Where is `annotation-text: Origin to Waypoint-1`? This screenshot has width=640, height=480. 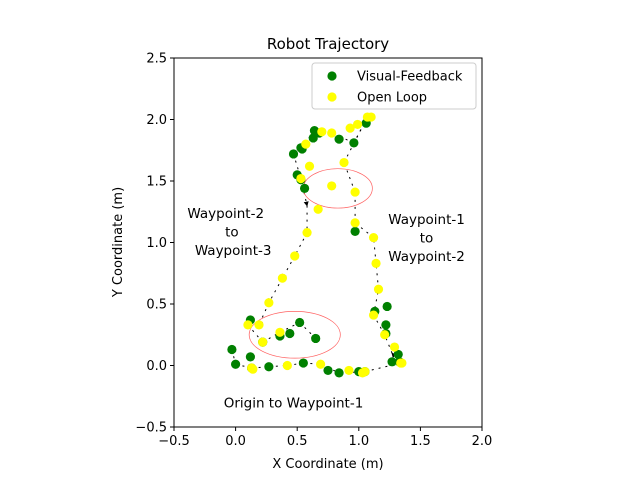 annotation-text: Origin to Waypoint-1 is located at coordinates (294, 403).